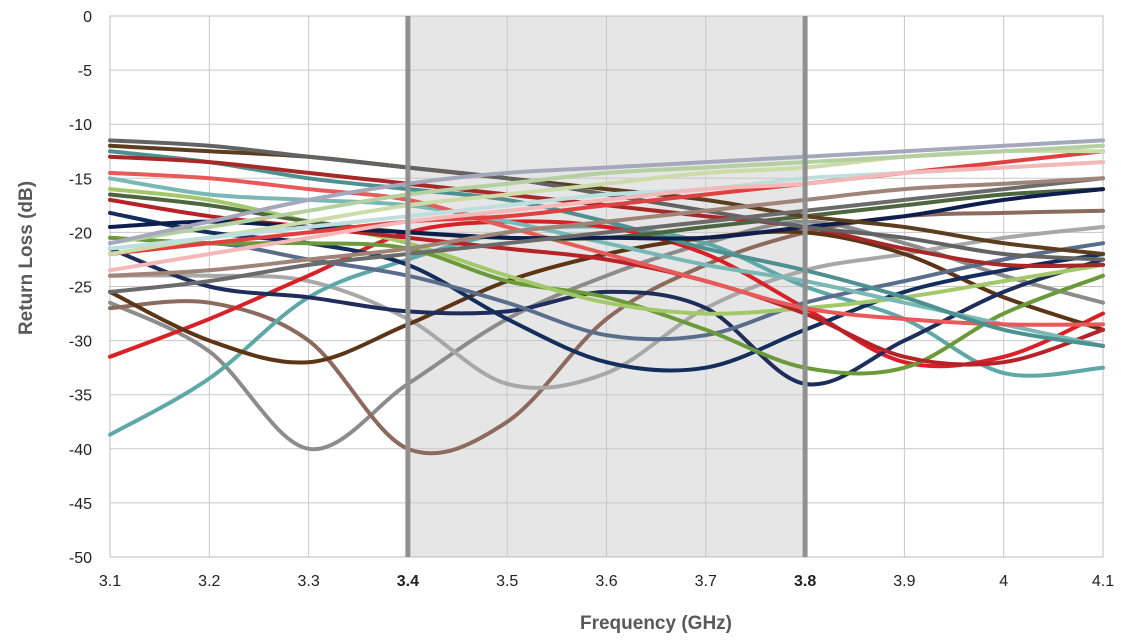  What do you see at coordinates (507, 581) in the screenshot?
I see `x-tick-label: 3.5` at bounding box center [507, 581].